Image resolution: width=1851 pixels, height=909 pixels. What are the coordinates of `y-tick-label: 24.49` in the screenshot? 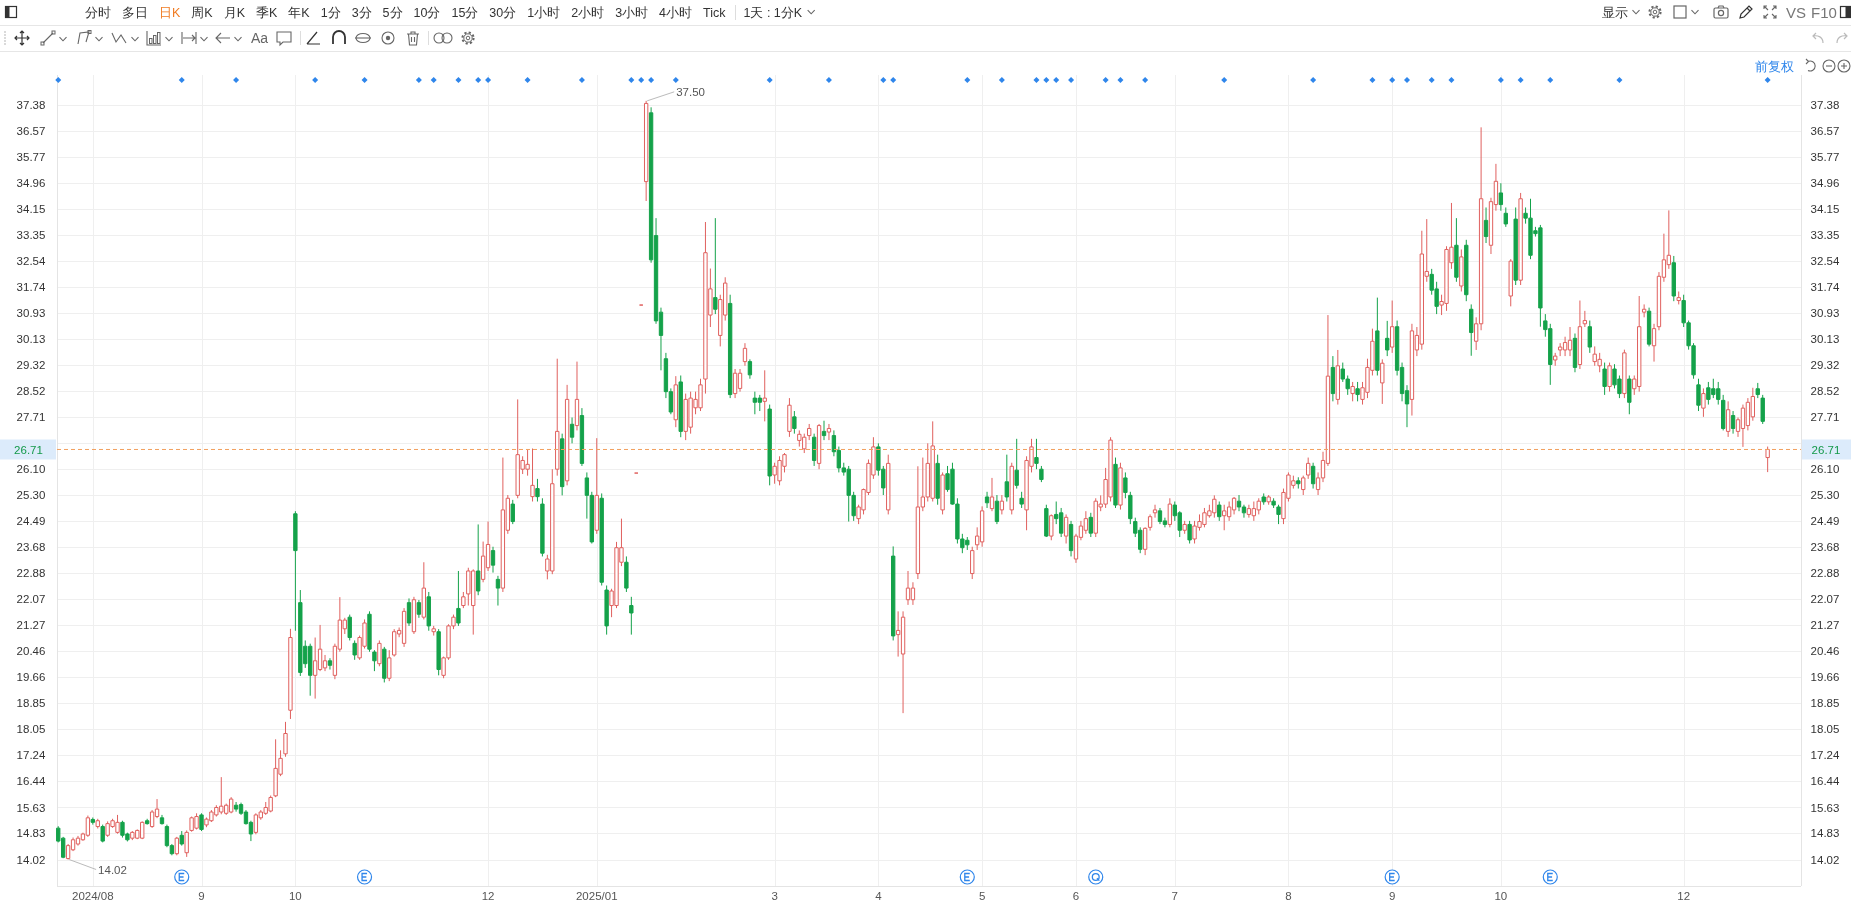 It's located at (31, 521).